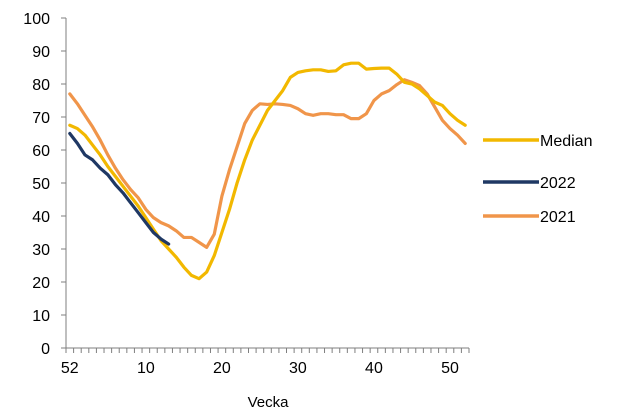 The height and width of the screenshot is (414, 621). Describe the element at coordinates (41, 217) in the screenshot. I see `y-tick-label: 40` at that location.